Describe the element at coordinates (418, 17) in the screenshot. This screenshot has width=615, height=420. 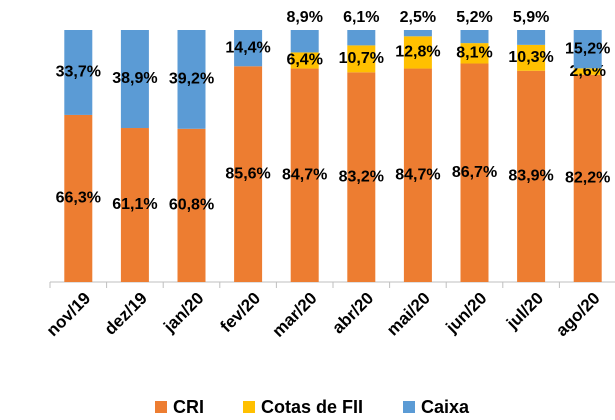
I see `data-label: 2,5%` at that location.